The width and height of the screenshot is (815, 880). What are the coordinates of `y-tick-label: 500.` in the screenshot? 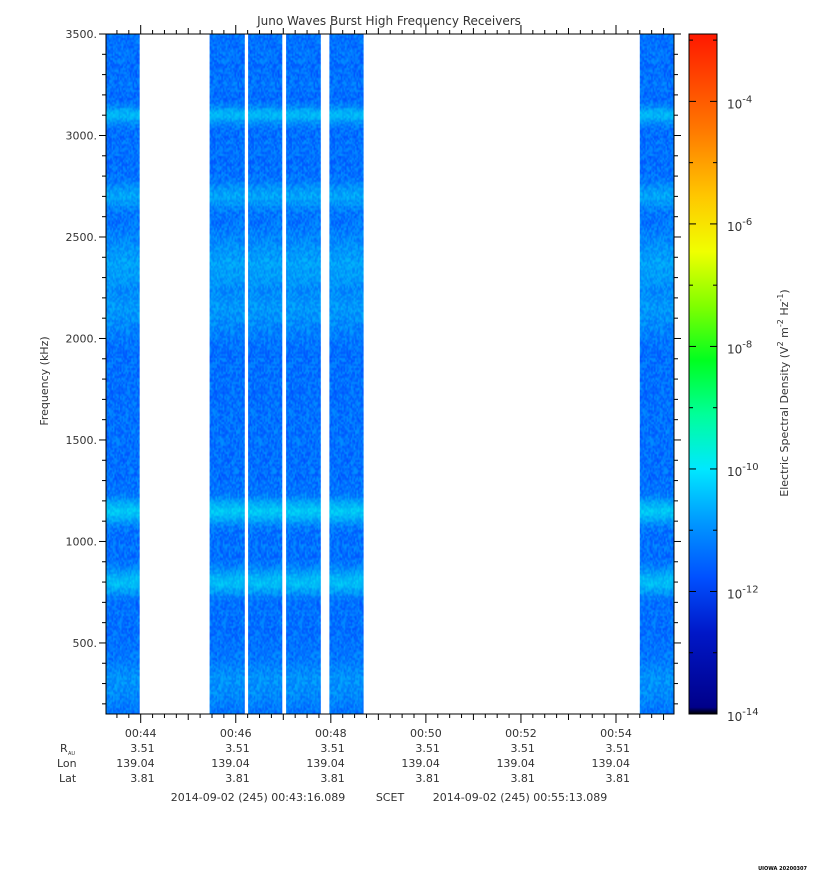 It's located at (85, 643).